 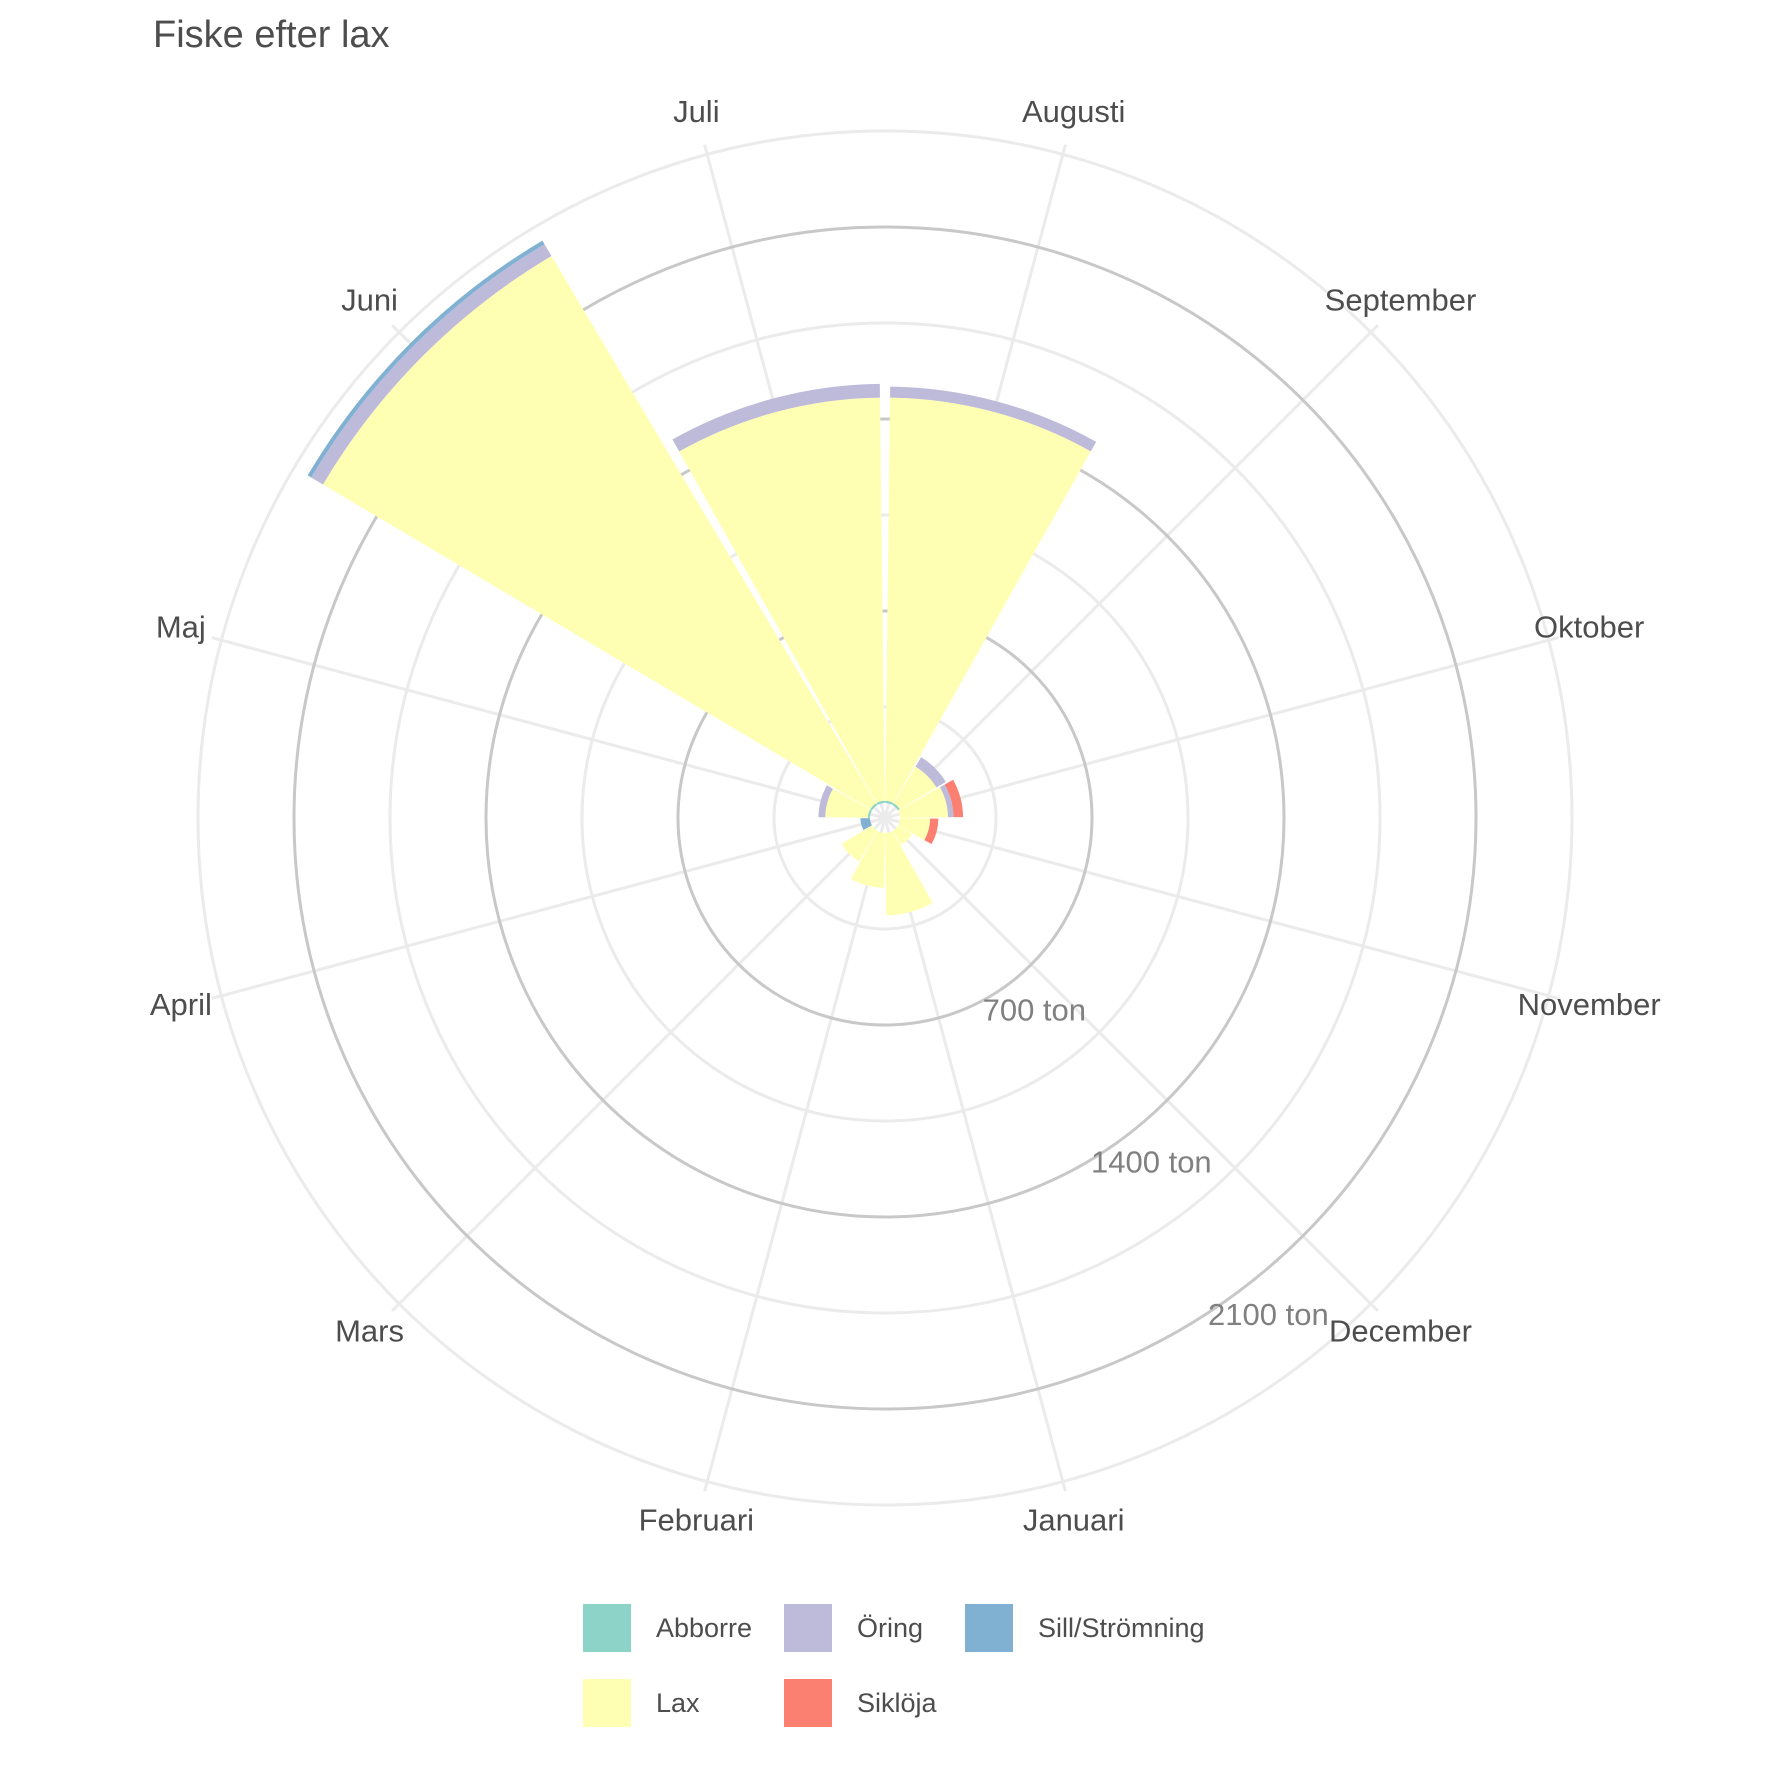 I want to click on grid-circle-major, so click(x=885, y=818).